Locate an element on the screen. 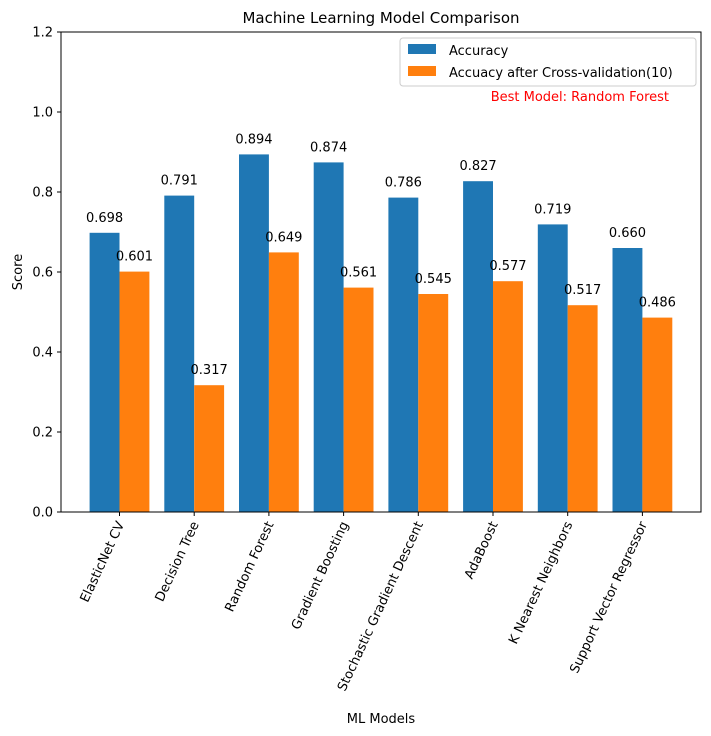 This screenshot has width=711, height=736. y-tick-label: 0.8 is located at coordinates (42, 193).